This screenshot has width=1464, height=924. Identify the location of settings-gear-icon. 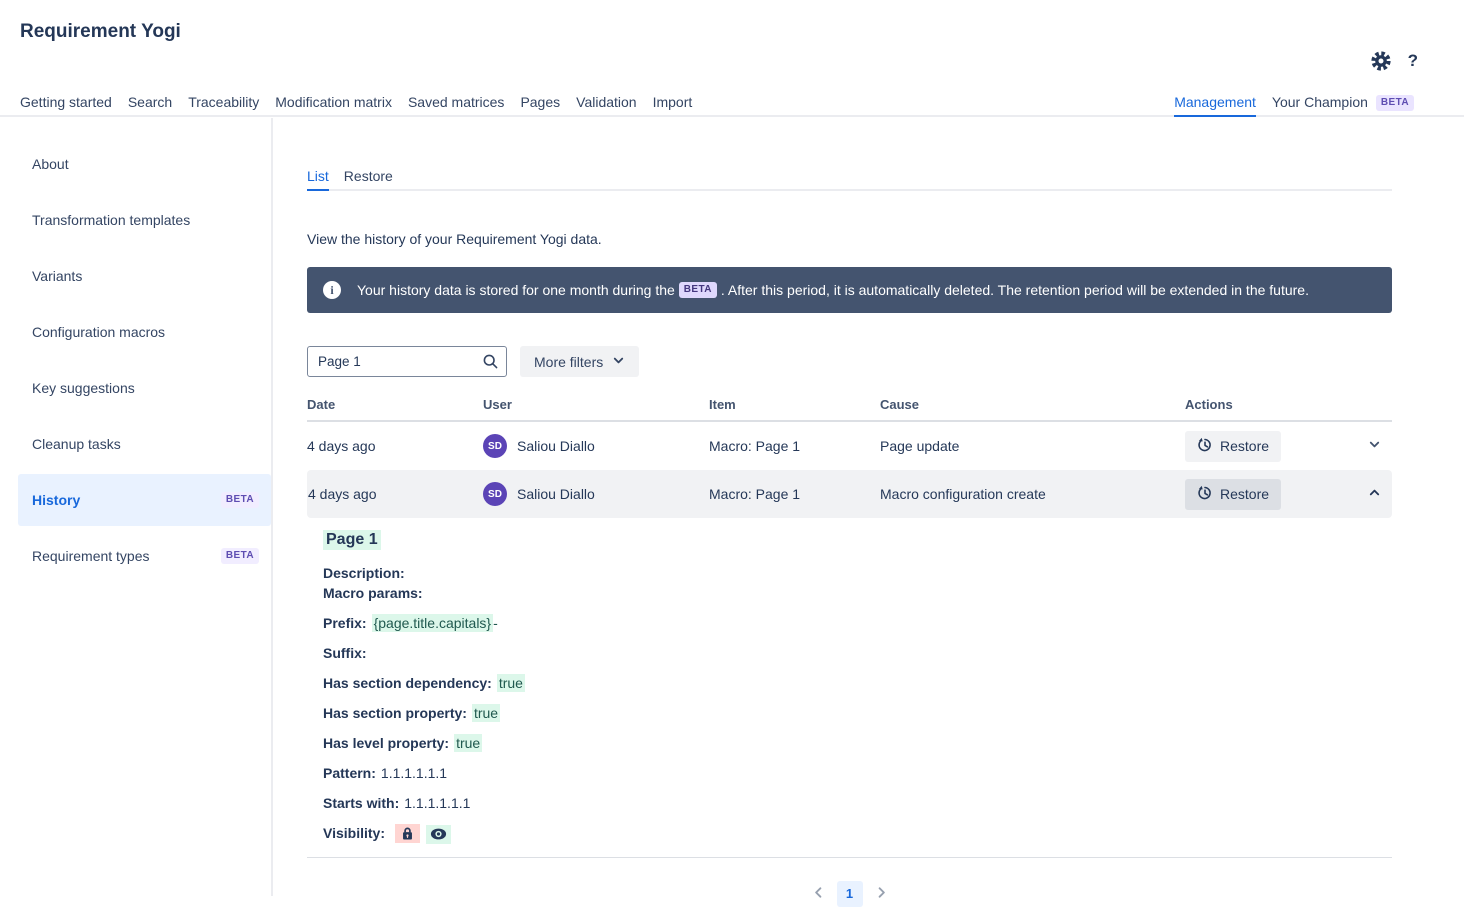
(1381, 61).